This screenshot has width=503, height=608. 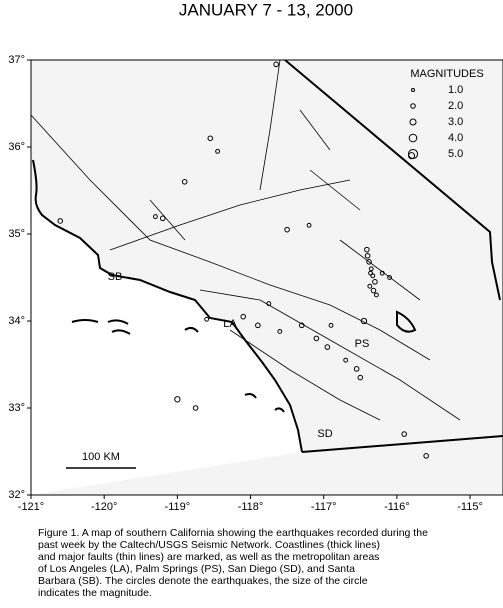 I want to click on legend-label: 3.0, so click(x=455, y=122).